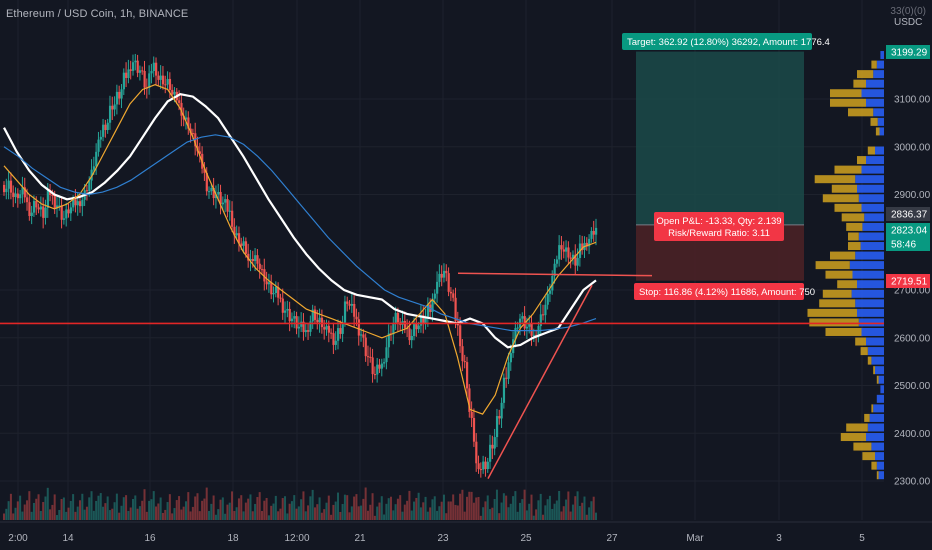 Image resolution: width=932 pixels, height=550 pixels. What do you see at coordinates (717, 41) in the screenshot?
I see `target-label-box` at bounding box center [717, 41].